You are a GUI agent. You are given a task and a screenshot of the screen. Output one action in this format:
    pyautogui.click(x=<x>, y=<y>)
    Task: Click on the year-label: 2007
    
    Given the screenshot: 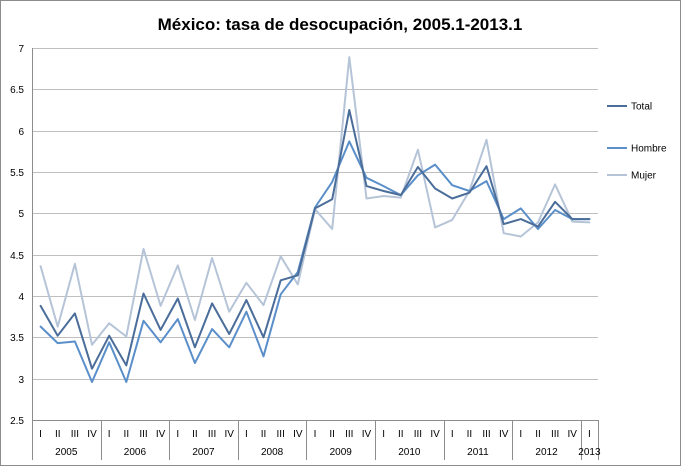 What is the action you would take?
    pyautogui.click(x=203, y=452)
    